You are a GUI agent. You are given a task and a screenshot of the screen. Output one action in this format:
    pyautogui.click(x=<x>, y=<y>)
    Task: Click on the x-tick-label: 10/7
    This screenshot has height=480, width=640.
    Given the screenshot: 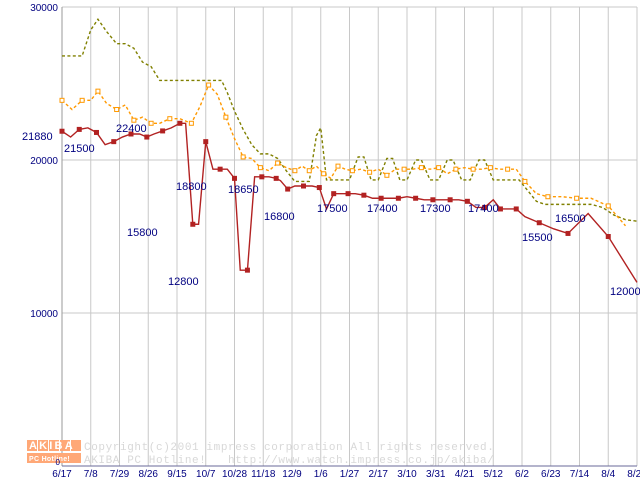 What is the action you would take?
    pyautogui.click(x=206, y=474)
    